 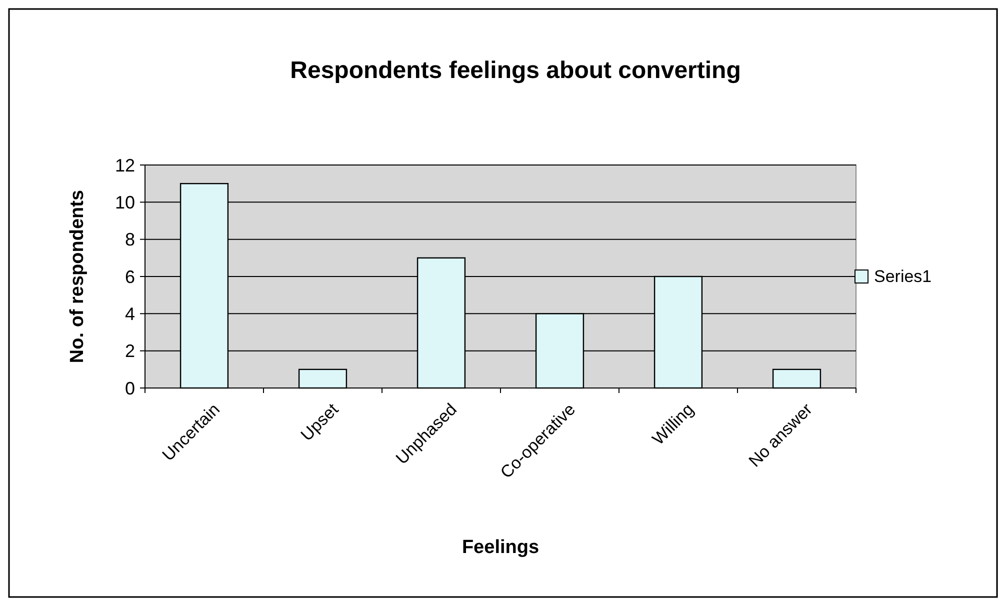 What do you see at coordinates (129, 351) in the screenshot?
I see `y-tick-label: 2` at bounding box center [129, 351].